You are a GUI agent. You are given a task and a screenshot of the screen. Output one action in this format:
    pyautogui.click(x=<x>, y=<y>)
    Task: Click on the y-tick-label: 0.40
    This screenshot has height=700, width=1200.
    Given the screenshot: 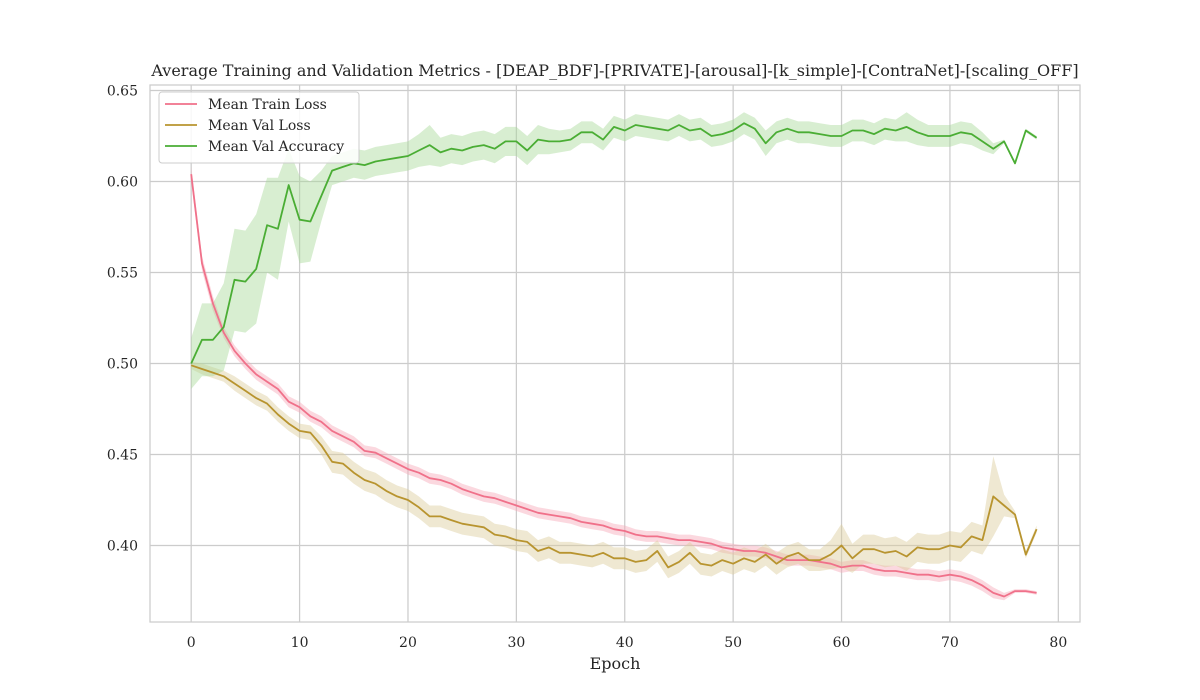 What is the action you would take?
    pyautogui.click(x=122, y=547)
    